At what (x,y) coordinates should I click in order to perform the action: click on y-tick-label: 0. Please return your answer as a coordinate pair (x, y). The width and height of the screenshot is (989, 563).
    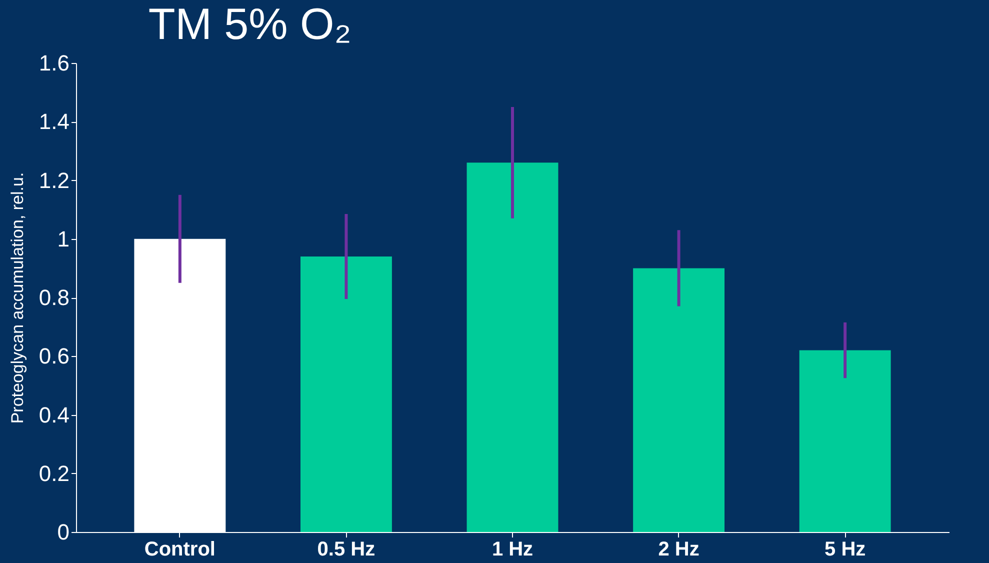
    Looking at the image, I should click on (63, 532).